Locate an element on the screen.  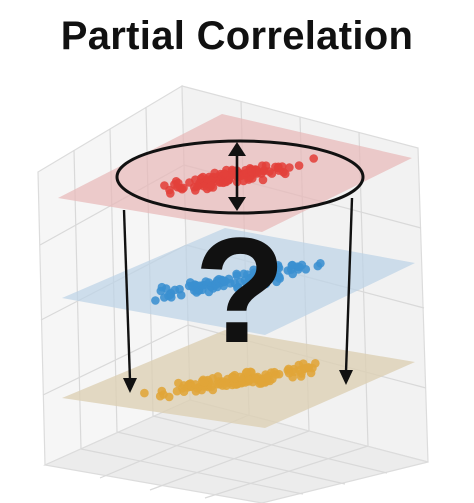
question-mark: ? is located at coordinates (240, 290).